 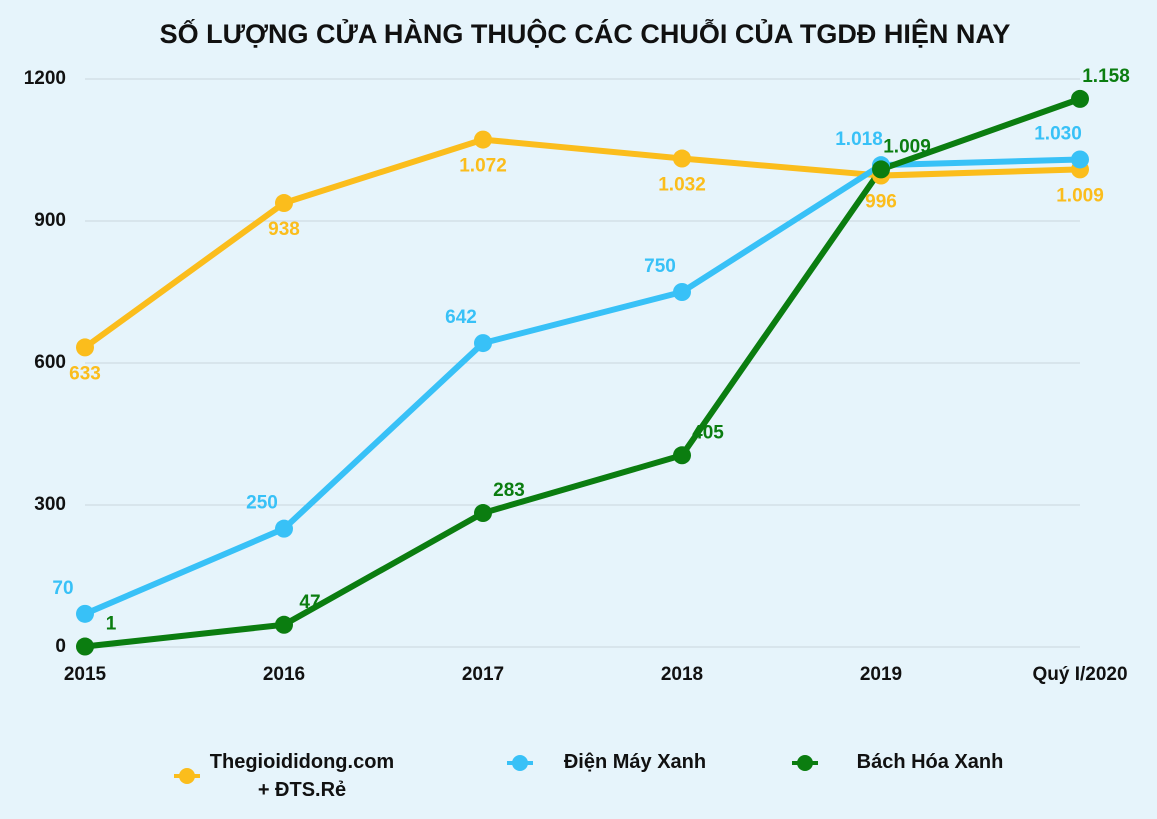 I want to click on y-tick-label: 300, so click(x=50, y=504).